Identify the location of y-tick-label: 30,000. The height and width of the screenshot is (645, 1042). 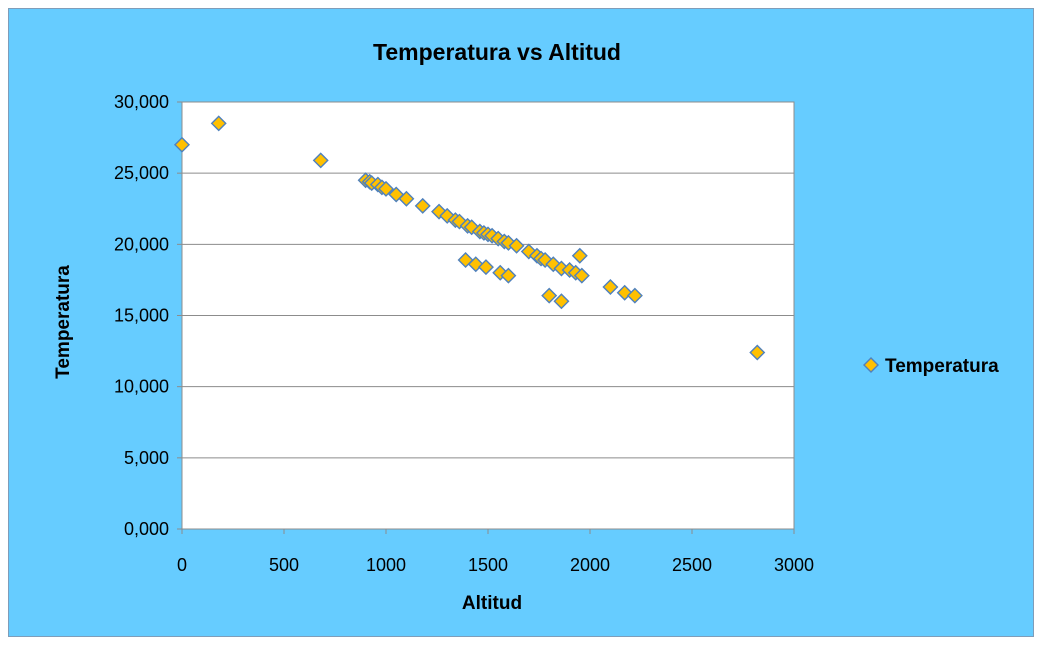
(141, 102).